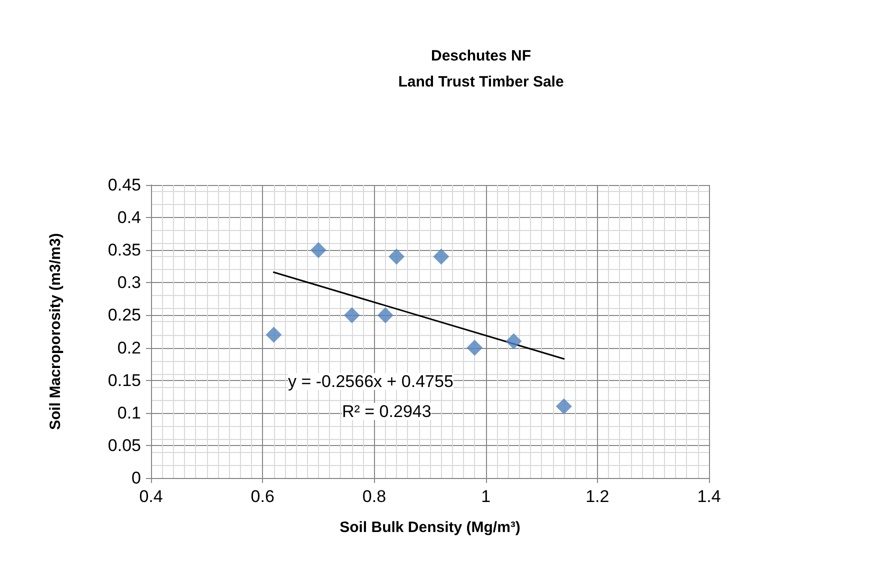 This screenshot has height=584, width=891. I want to click on y-tick-label: 0.05, so click(124, 445).